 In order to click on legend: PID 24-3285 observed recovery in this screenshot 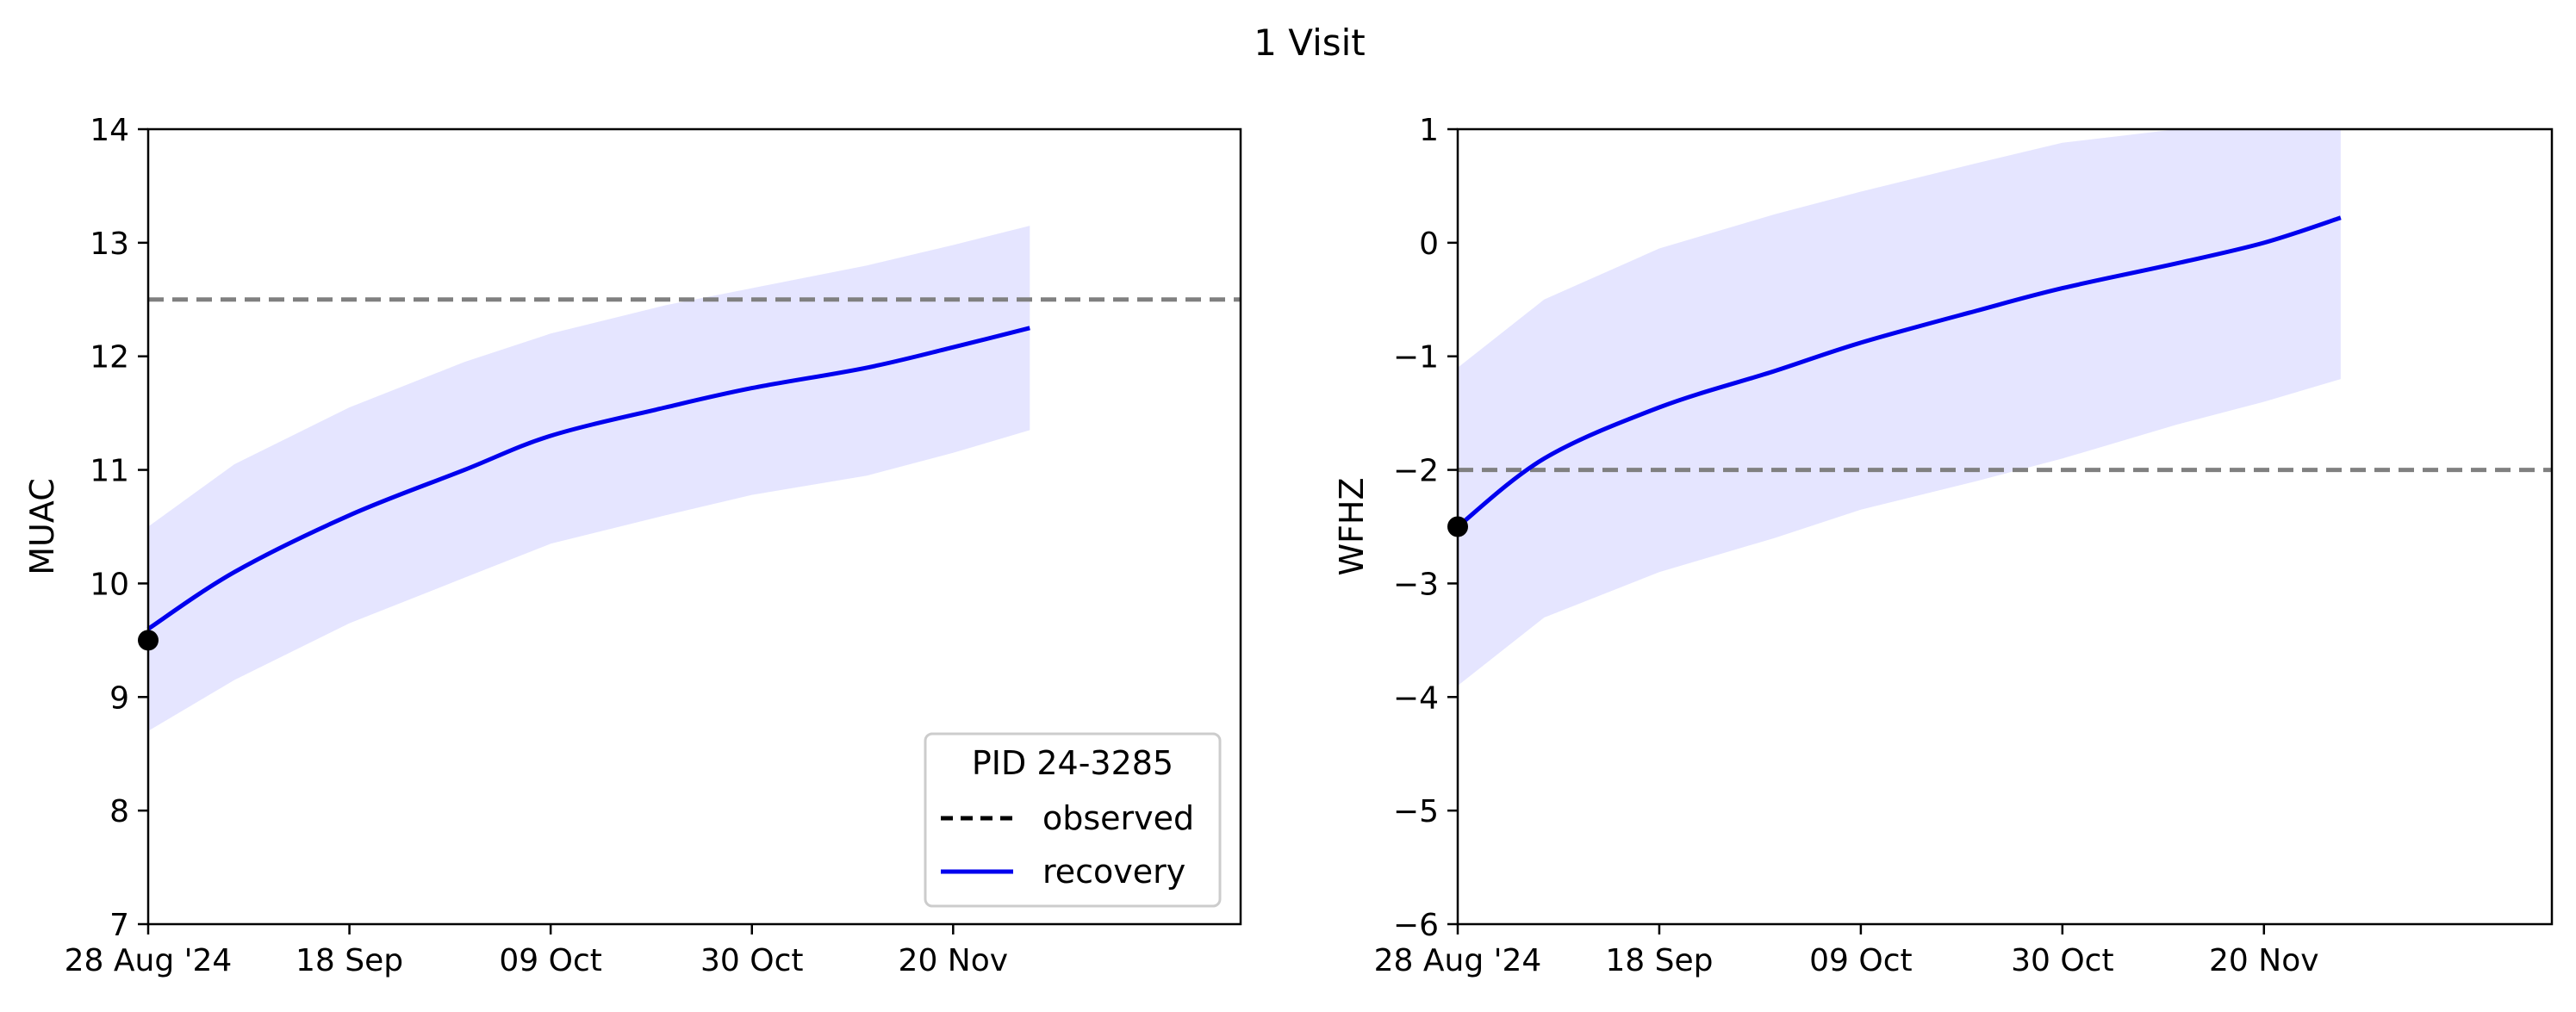, I will do `click(1073, 820)`.